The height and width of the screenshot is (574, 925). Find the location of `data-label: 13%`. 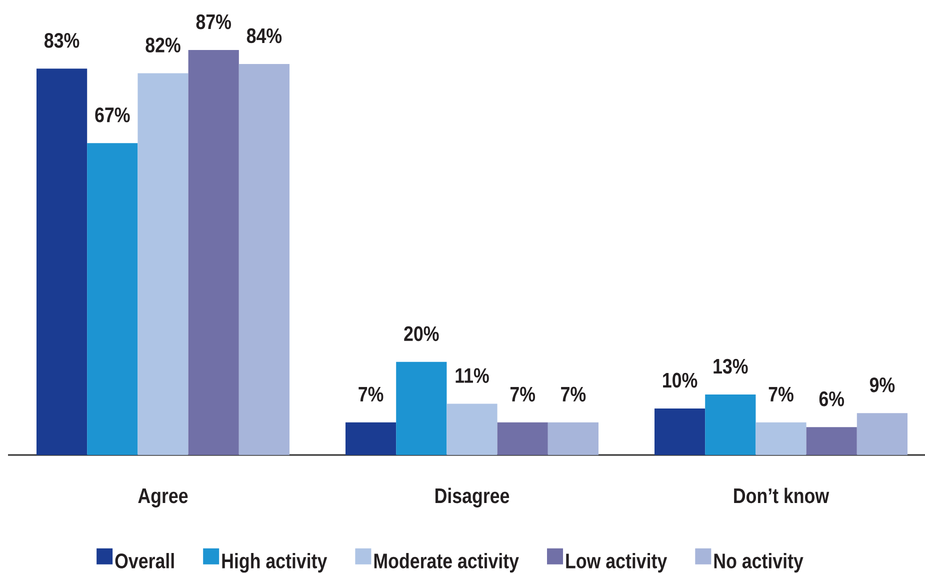

data-label: 13% is located at coordinates (731, 366).